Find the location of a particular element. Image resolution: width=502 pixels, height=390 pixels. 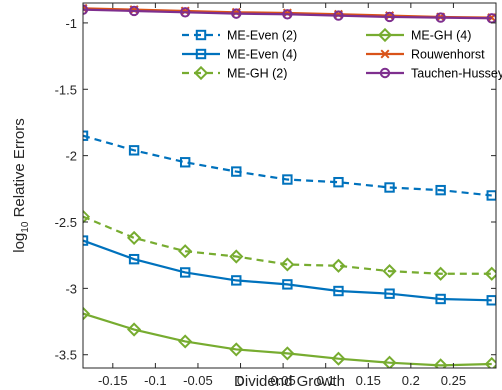

legend-item-me-gh-4: ME-GH (4) is located at coordinates (418, 36).